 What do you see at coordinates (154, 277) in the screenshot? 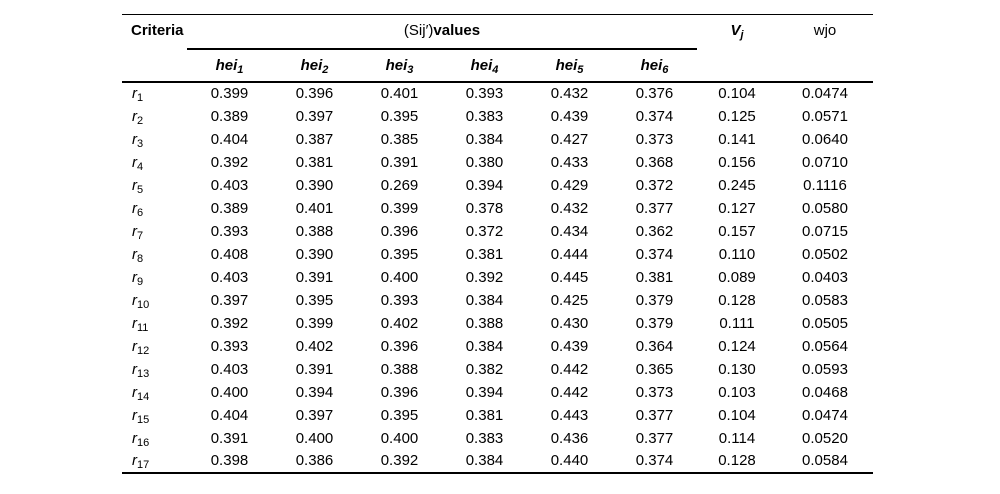
I see `row-label: r9` at bounding box center [154, 277].